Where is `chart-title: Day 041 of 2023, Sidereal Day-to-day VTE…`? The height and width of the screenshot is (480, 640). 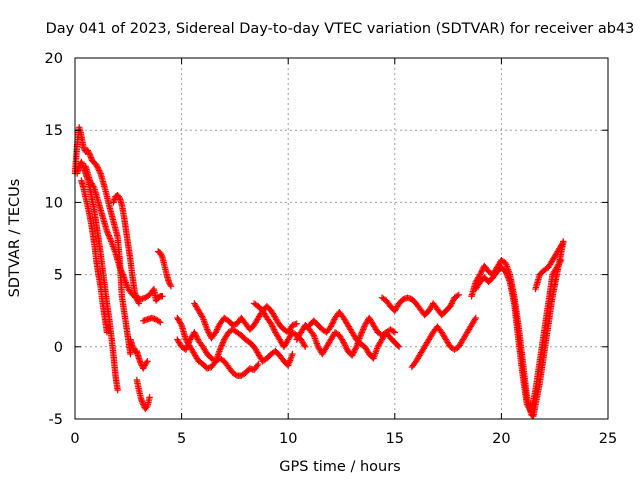
chart-title: Day 041 of 2023, Sidereal Day-to-day VTE… is located at coordinates (340, 29).